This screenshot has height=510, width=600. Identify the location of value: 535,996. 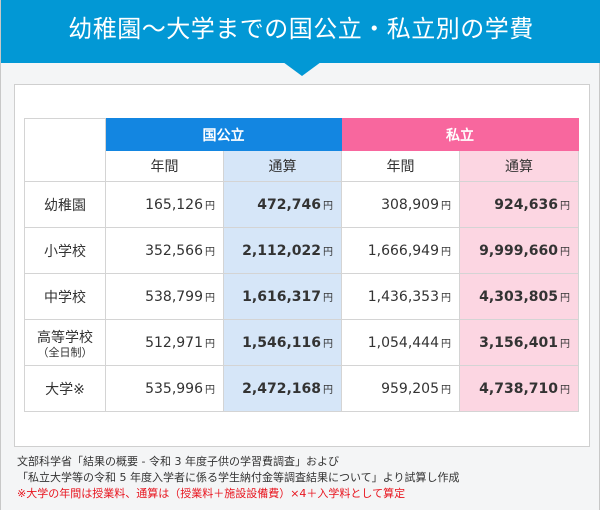
(174, 388).